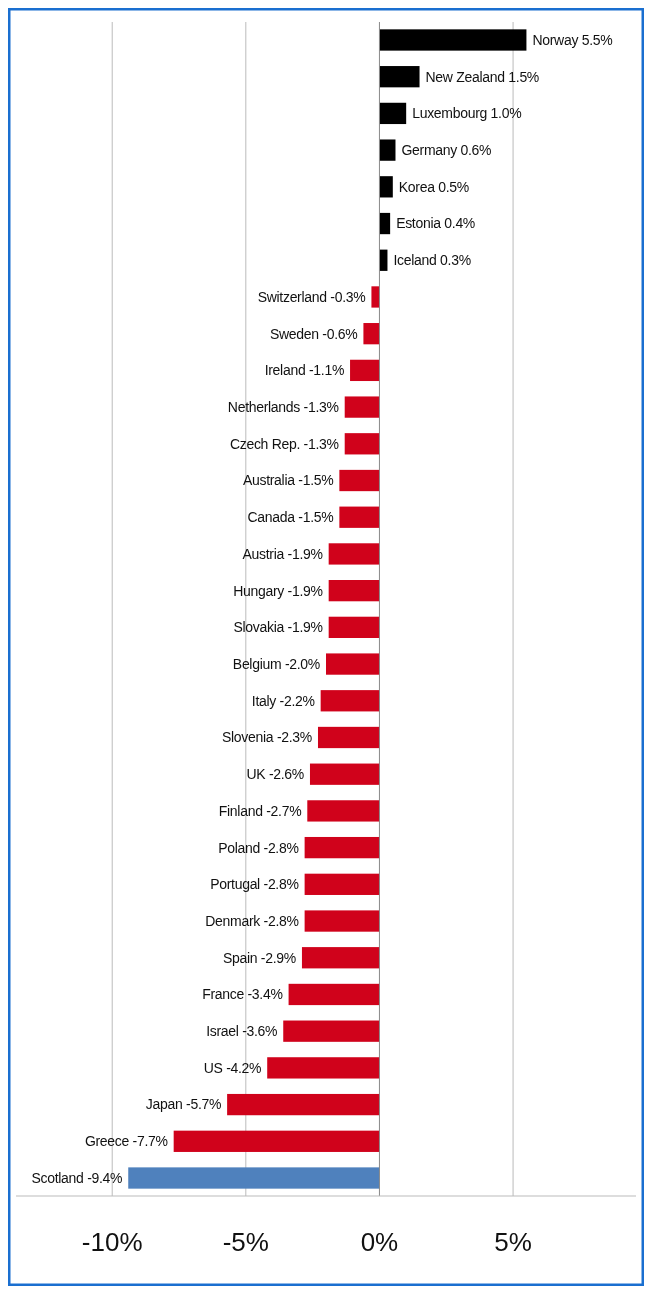  Describe the element at coordinates (482, 76) in the screenshot. I see `category-label: New Zealand 1.5%` at that location.